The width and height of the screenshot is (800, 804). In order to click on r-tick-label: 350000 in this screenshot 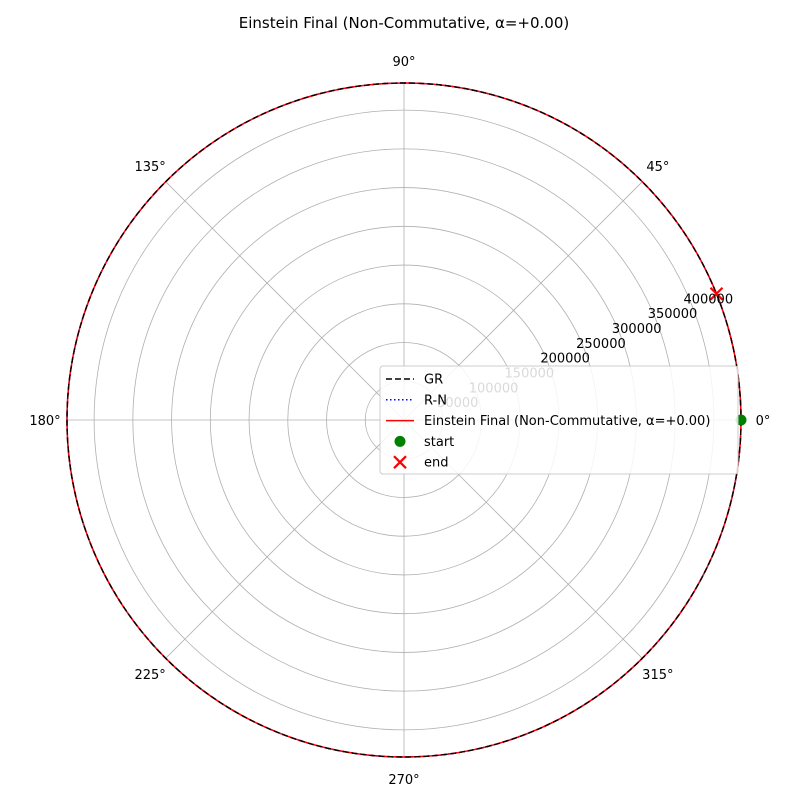, I will do `click(673, 314)`.